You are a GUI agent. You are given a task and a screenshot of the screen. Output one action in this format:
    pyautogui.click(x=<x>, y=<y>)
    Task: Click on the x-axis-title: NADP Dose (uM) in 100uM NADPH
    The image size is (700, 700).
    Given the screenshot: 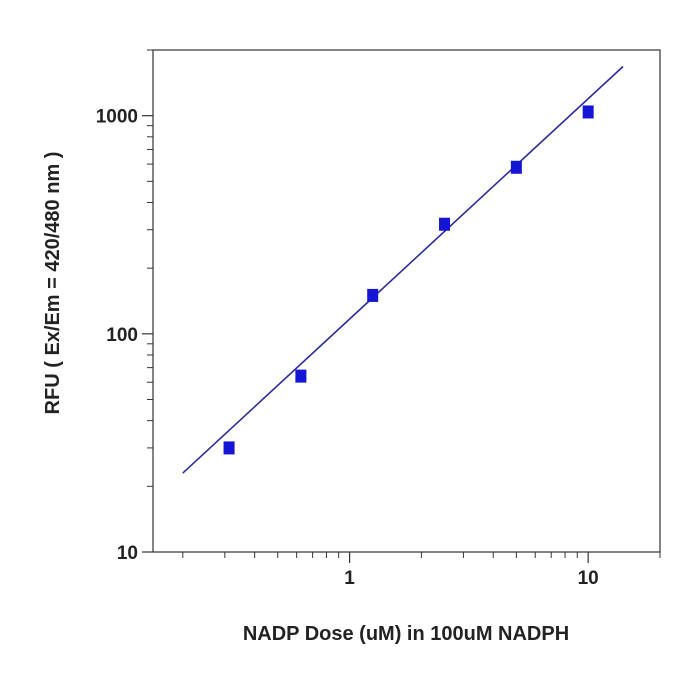 What is the action you would take?
    pyautogui.click(x=406, y=634)
    